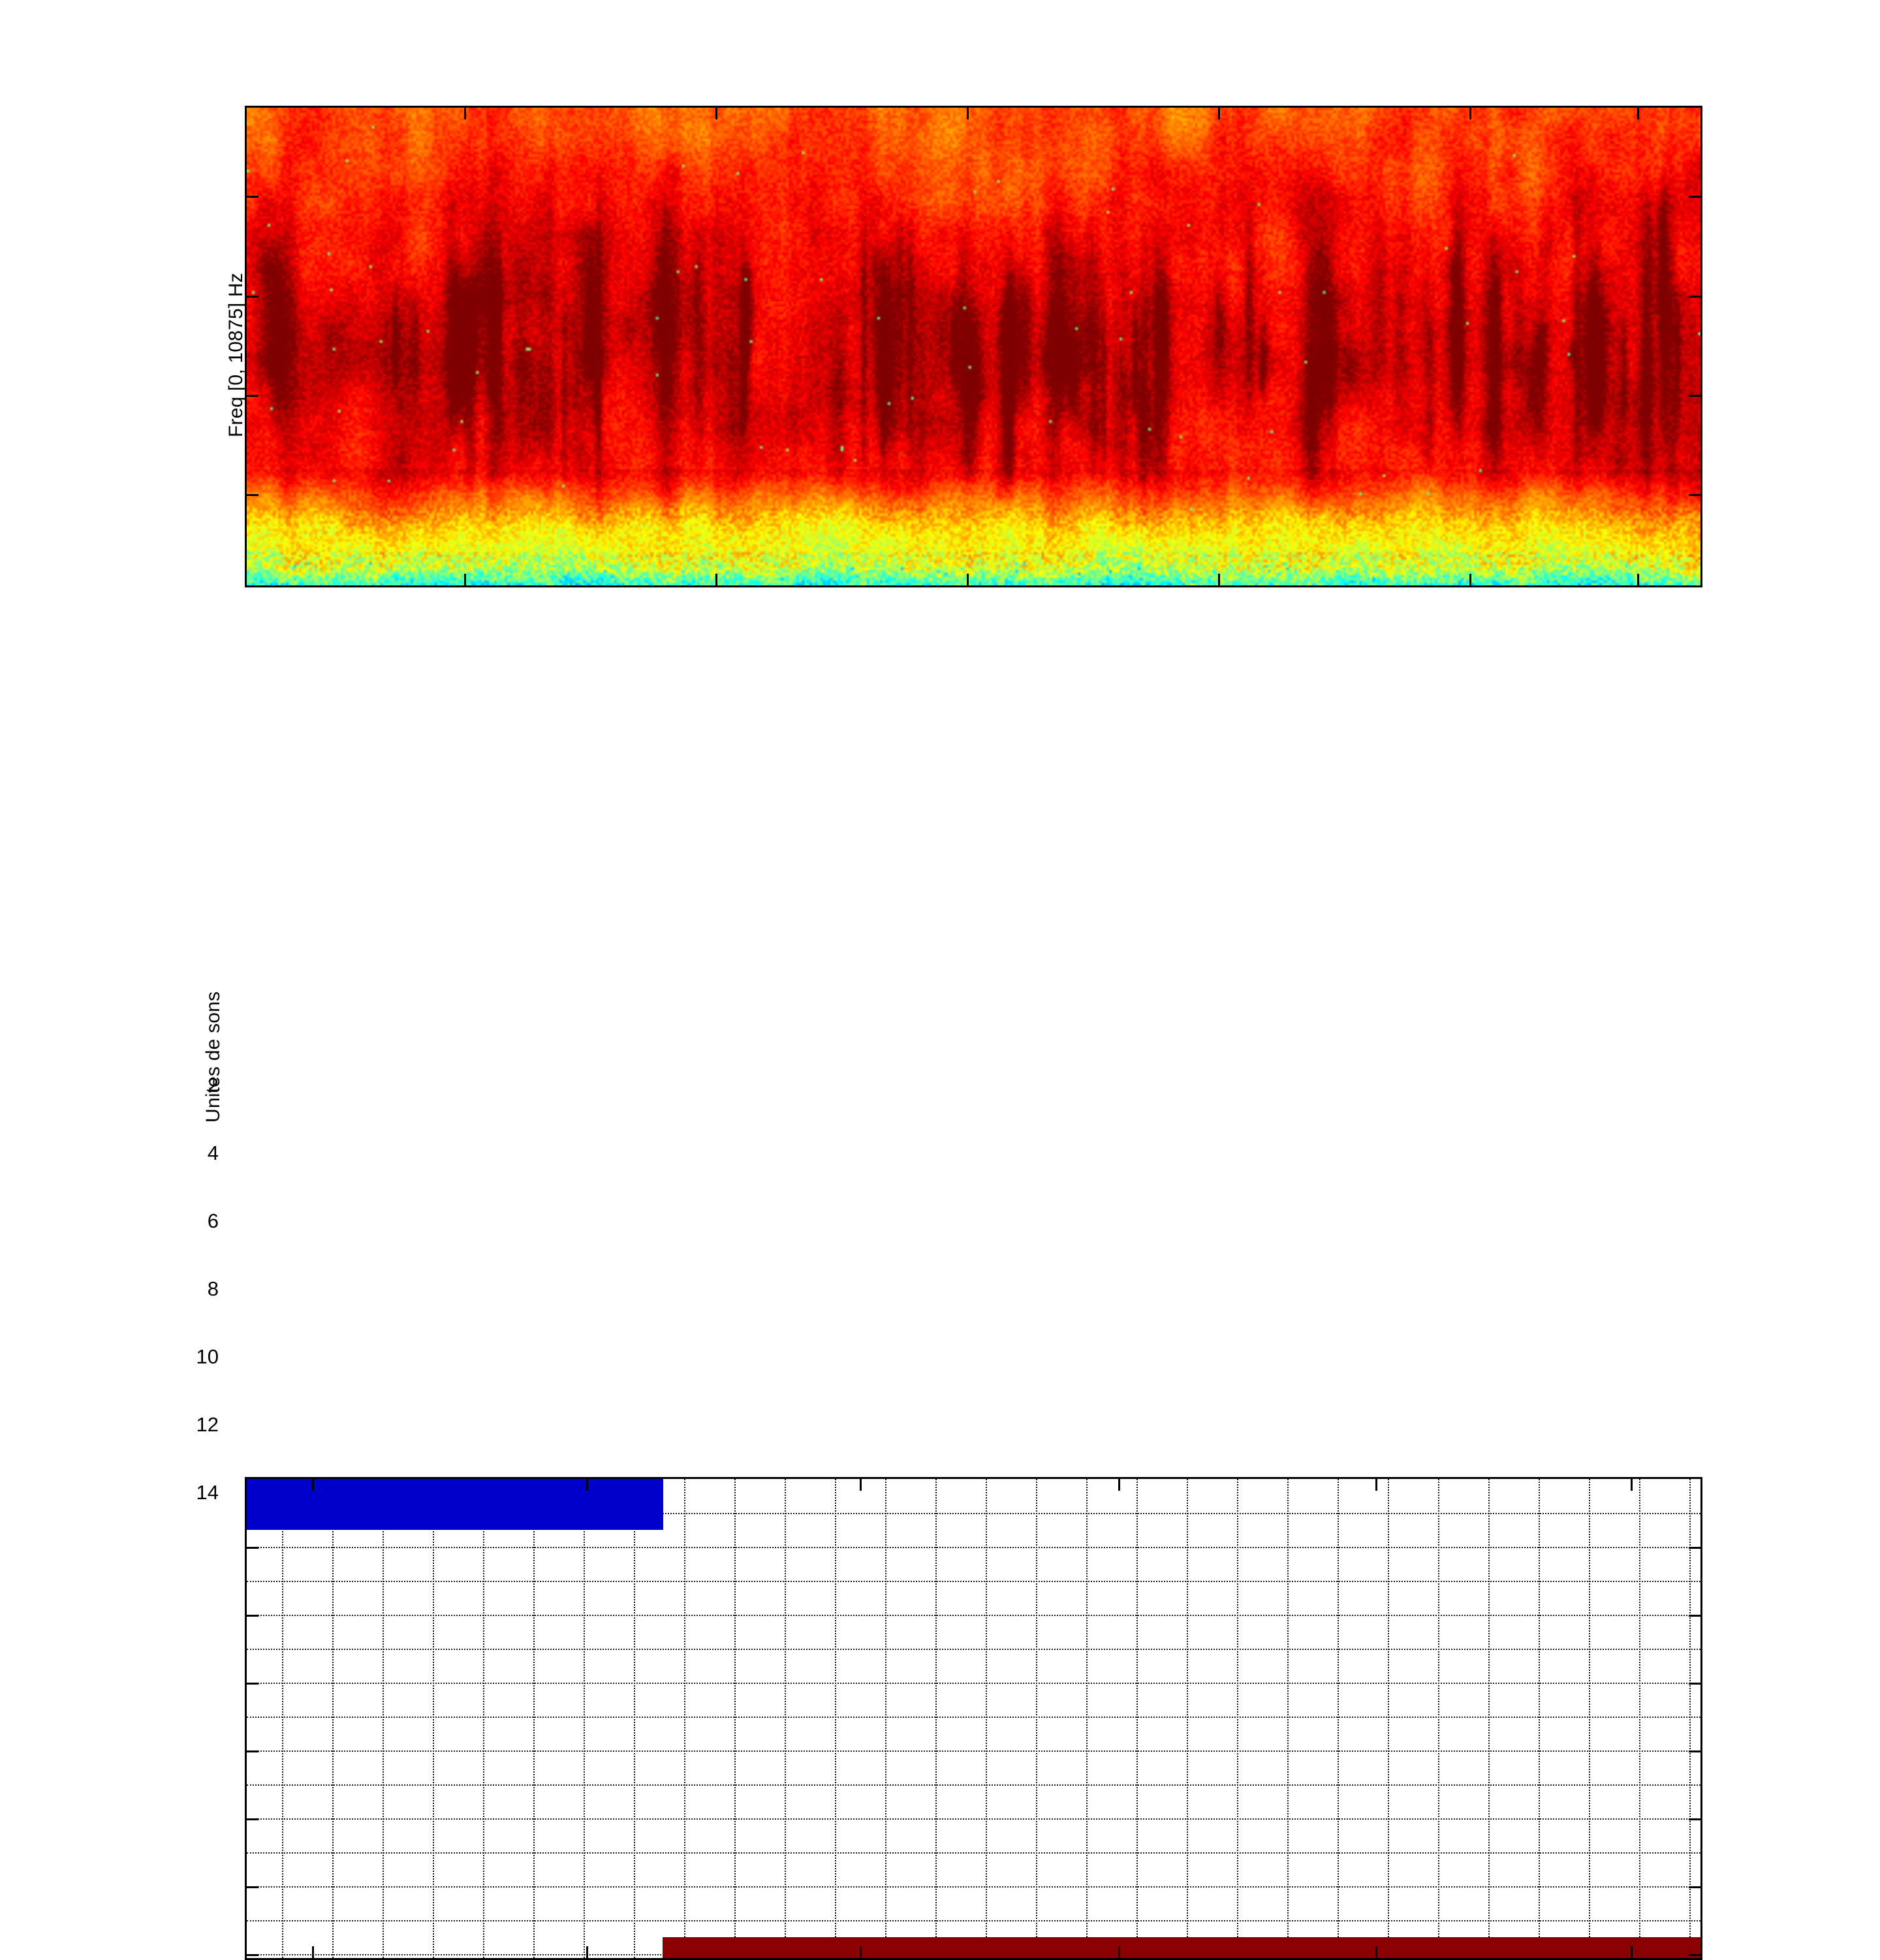 The height and width of the screenshot is (1960, 1880). Describe the element at coordinates (213, 1288) in the screenshot. I see `segmentation-ytick-label: 8` at that location.